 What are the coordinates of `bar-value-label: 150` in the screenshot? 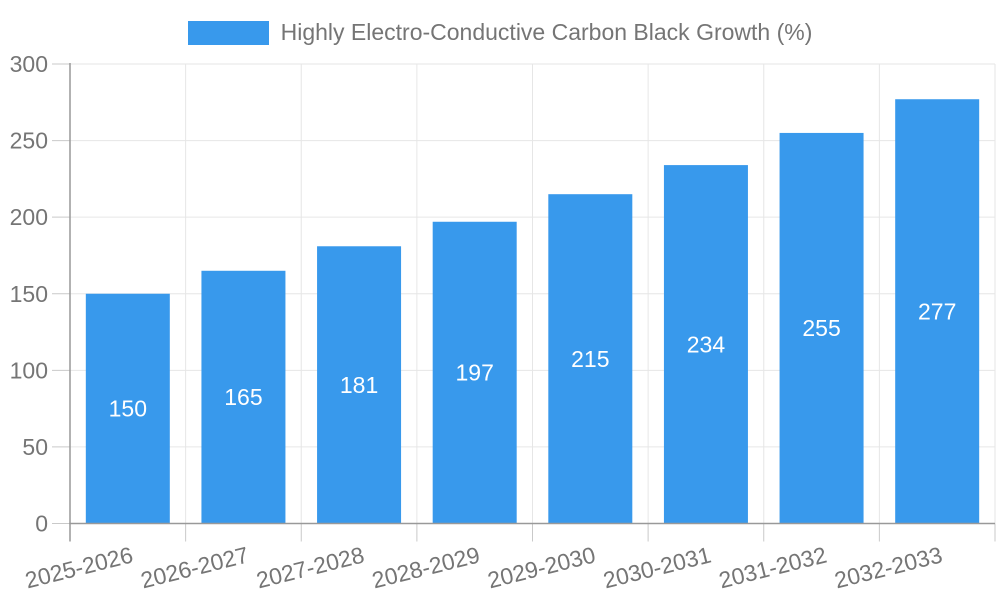 It's located at (128, 409).